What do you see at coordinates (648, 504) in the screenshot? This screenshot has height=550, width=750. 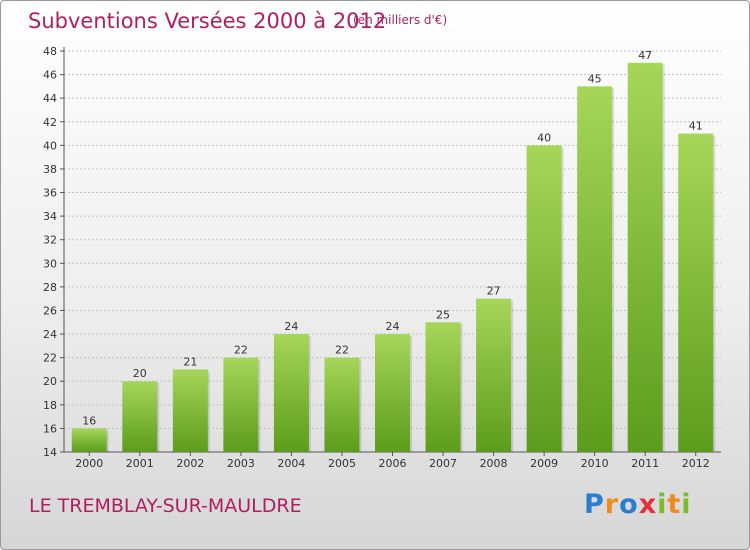 I see `logo-letter: x` at bounding box center [648, 504].